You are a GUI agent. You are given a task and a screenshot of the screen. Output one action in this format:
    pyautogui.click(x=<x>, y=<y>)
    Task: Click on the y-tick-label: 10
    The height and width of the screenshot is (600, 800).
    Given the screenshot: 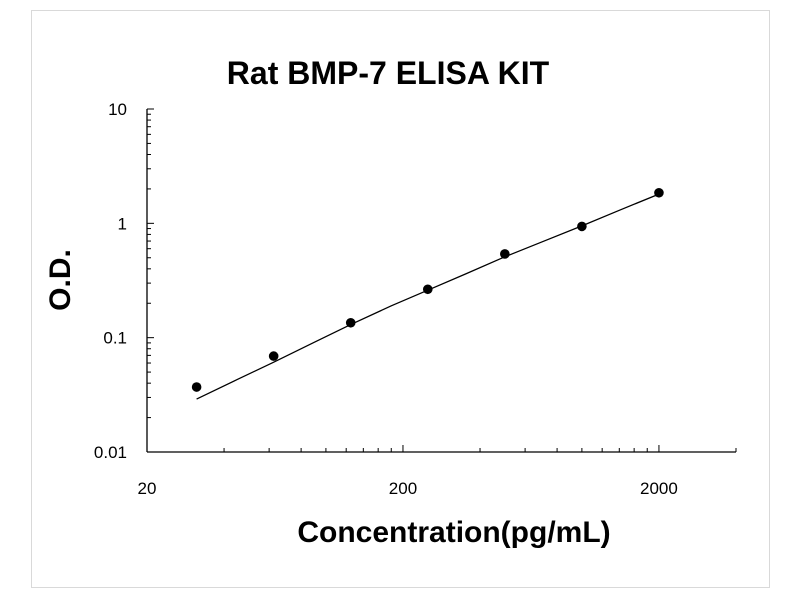 What is the action you would take?
    pyautogui.click(x=117, y=109)
    